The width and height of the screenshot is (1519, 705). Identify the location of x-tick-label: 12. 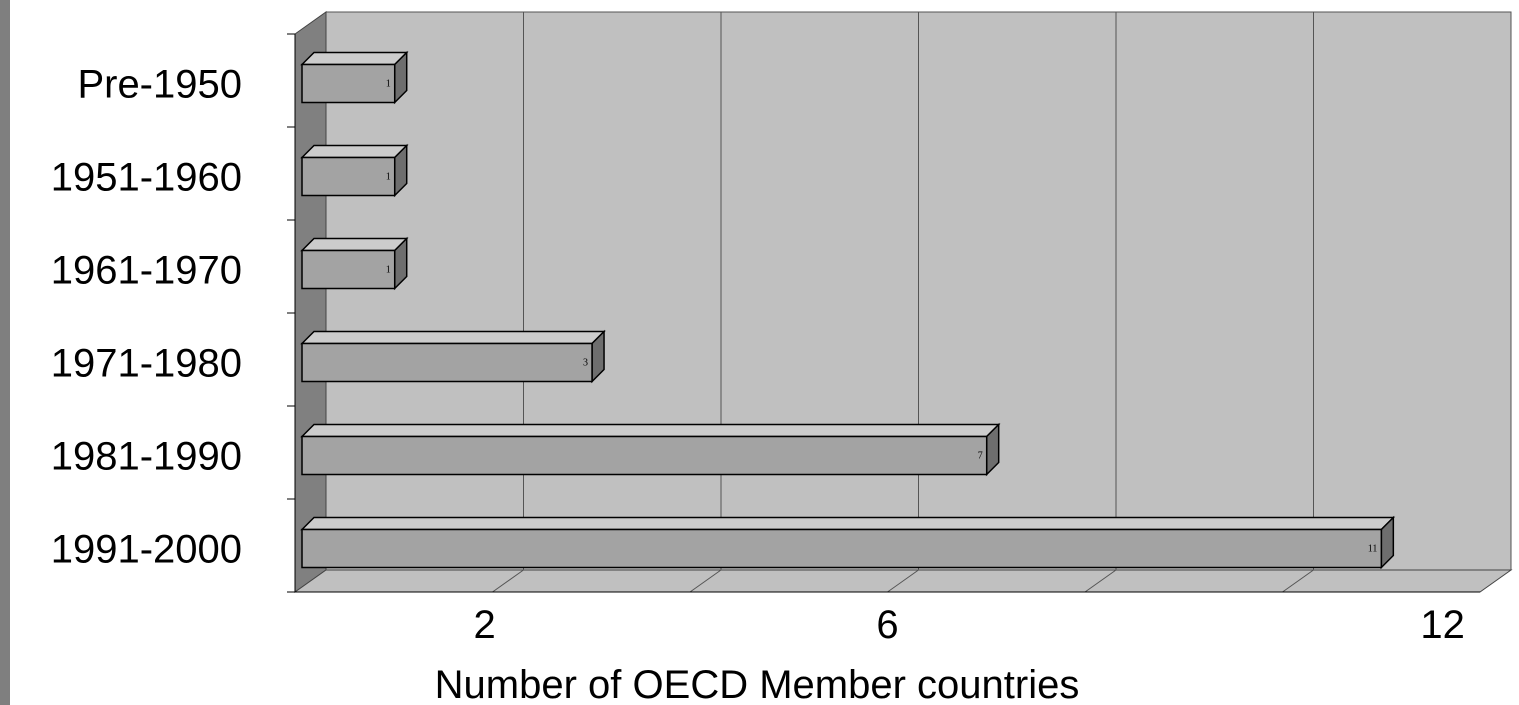
(1442, 625).